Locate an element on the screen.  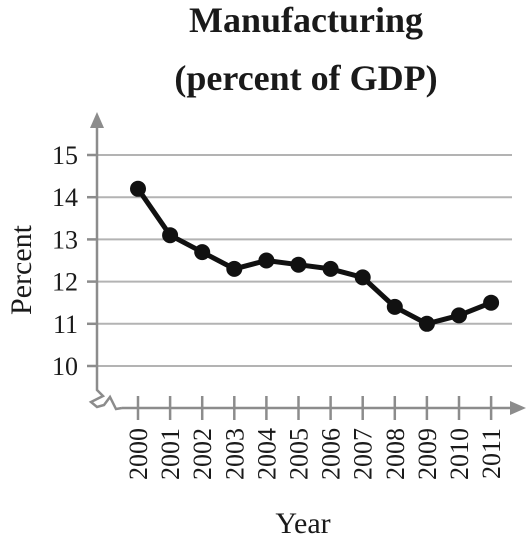
y-tick-label: 10 is located at coordinates (65, 366).